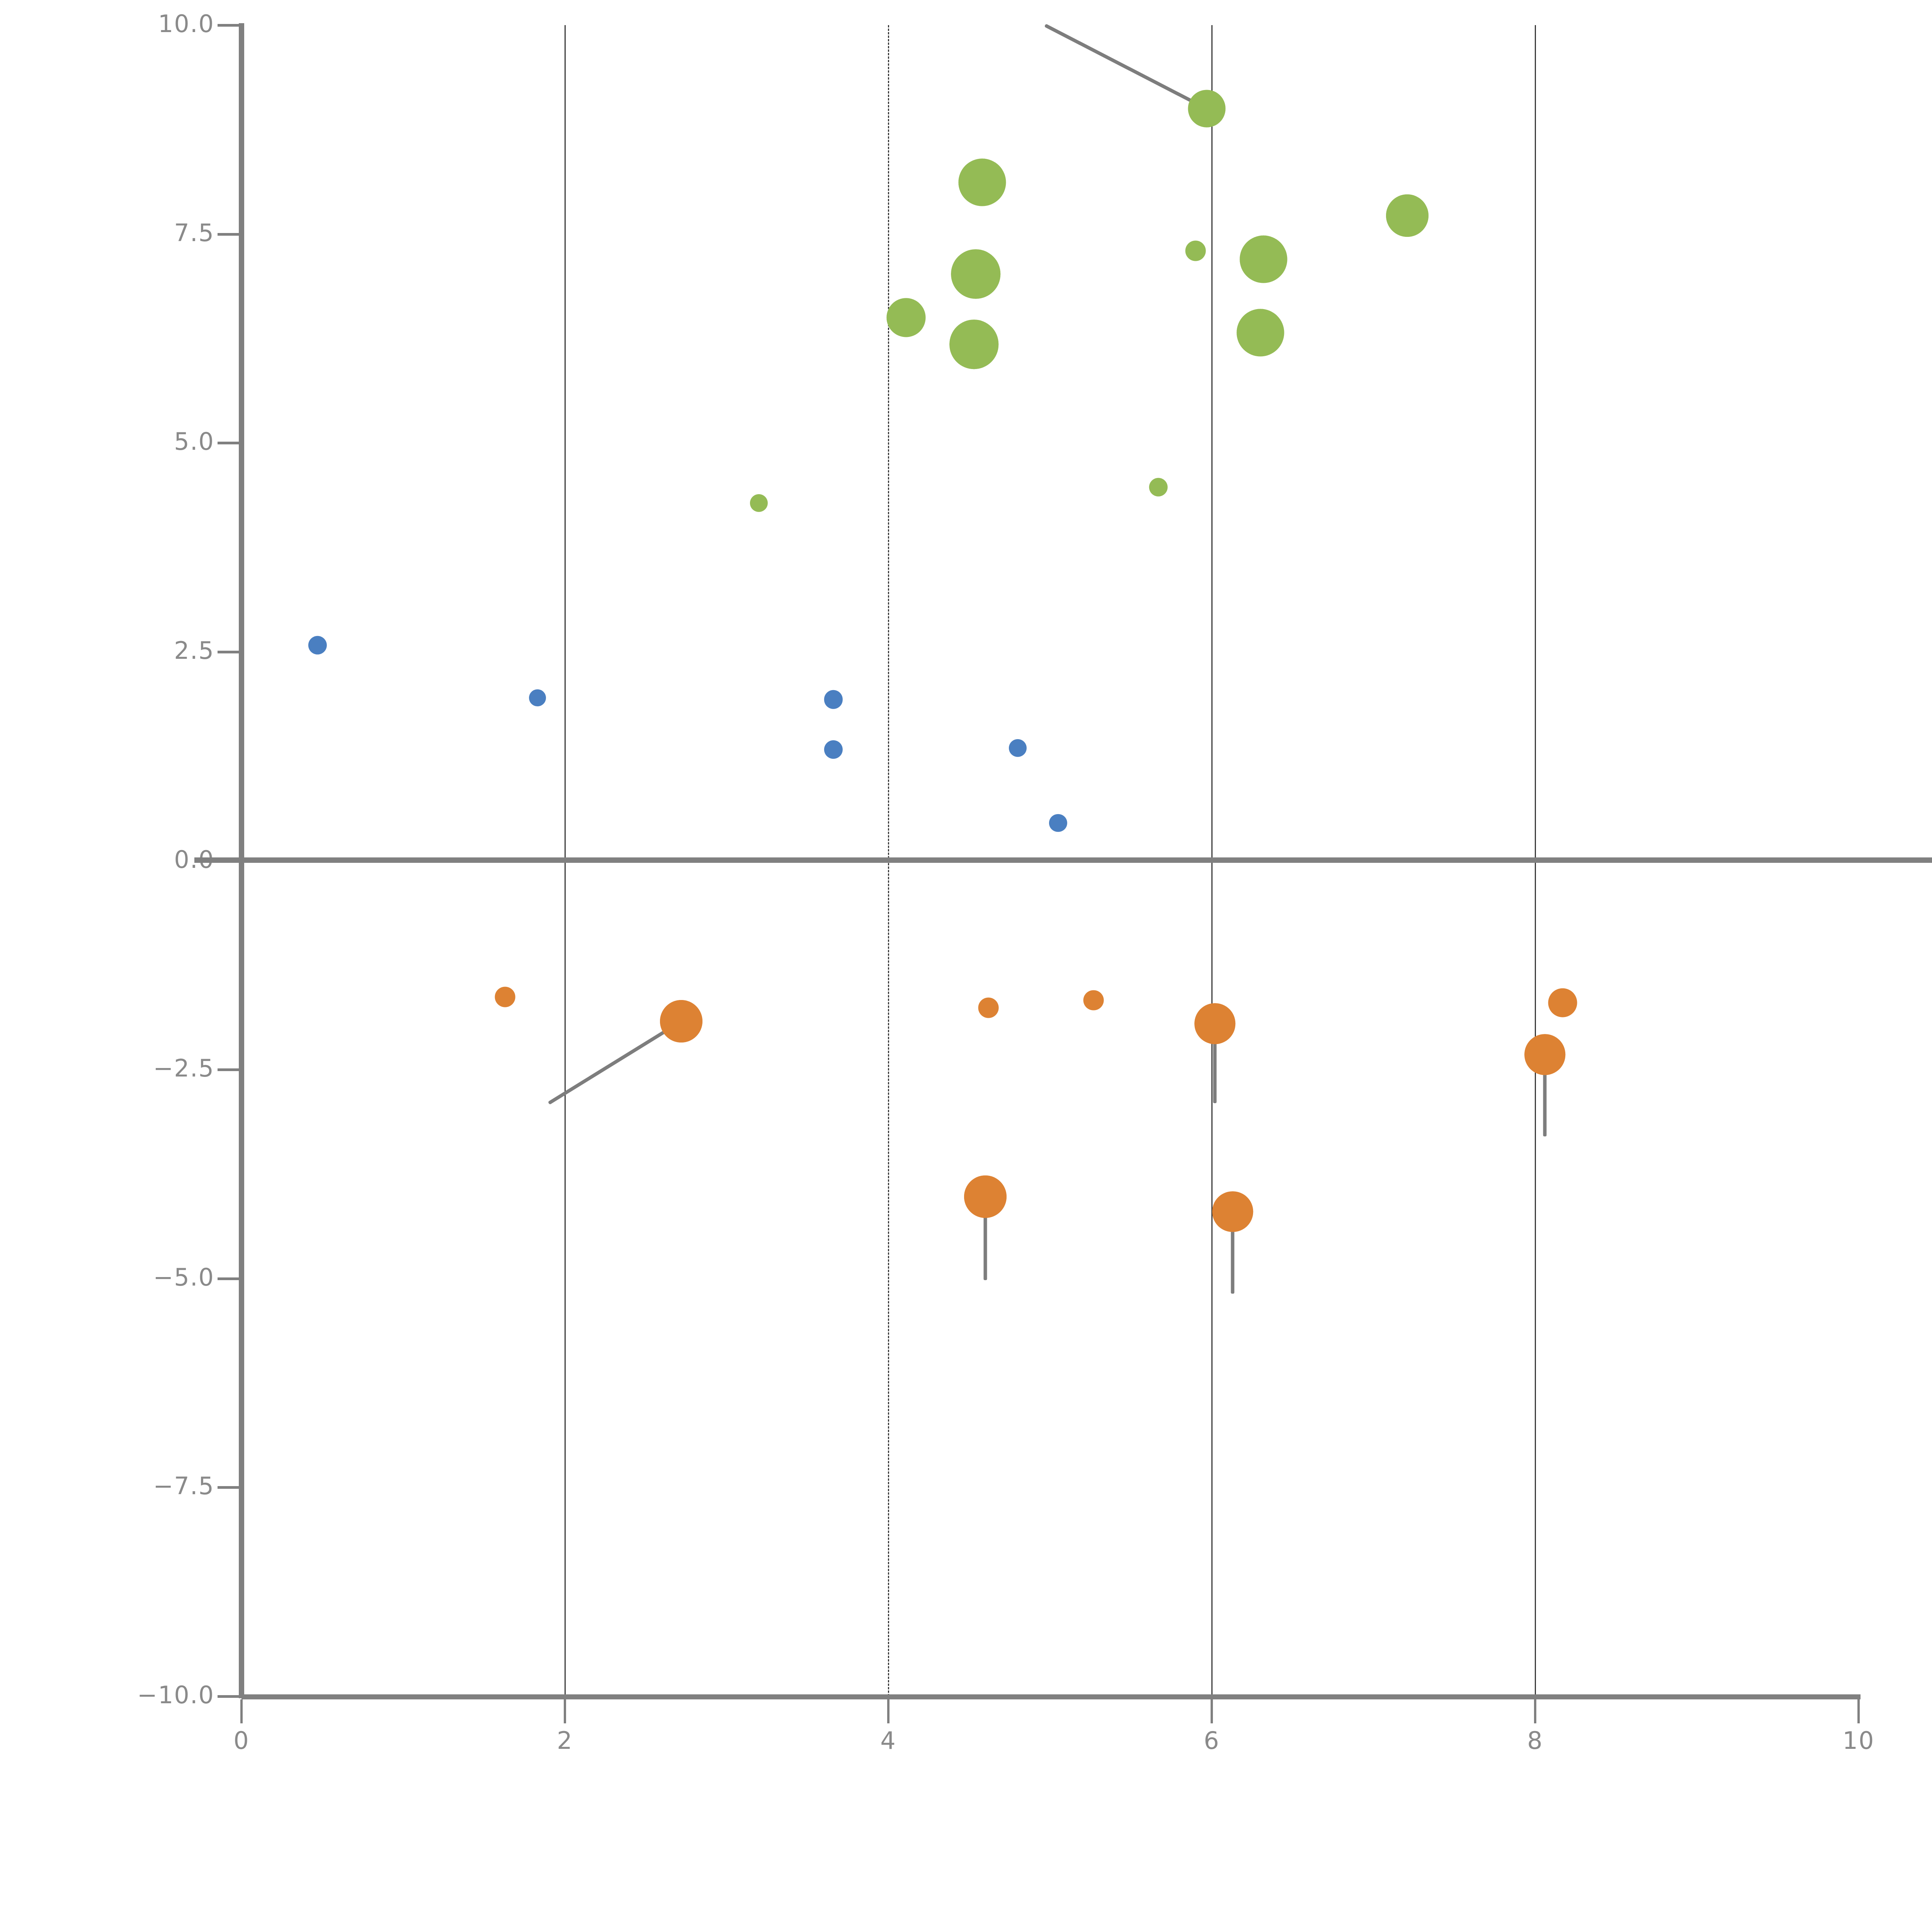 This screenshot has width=1932, height=1932. I want to click on x-axis-tick-label: 8, so click(1535, 1741).